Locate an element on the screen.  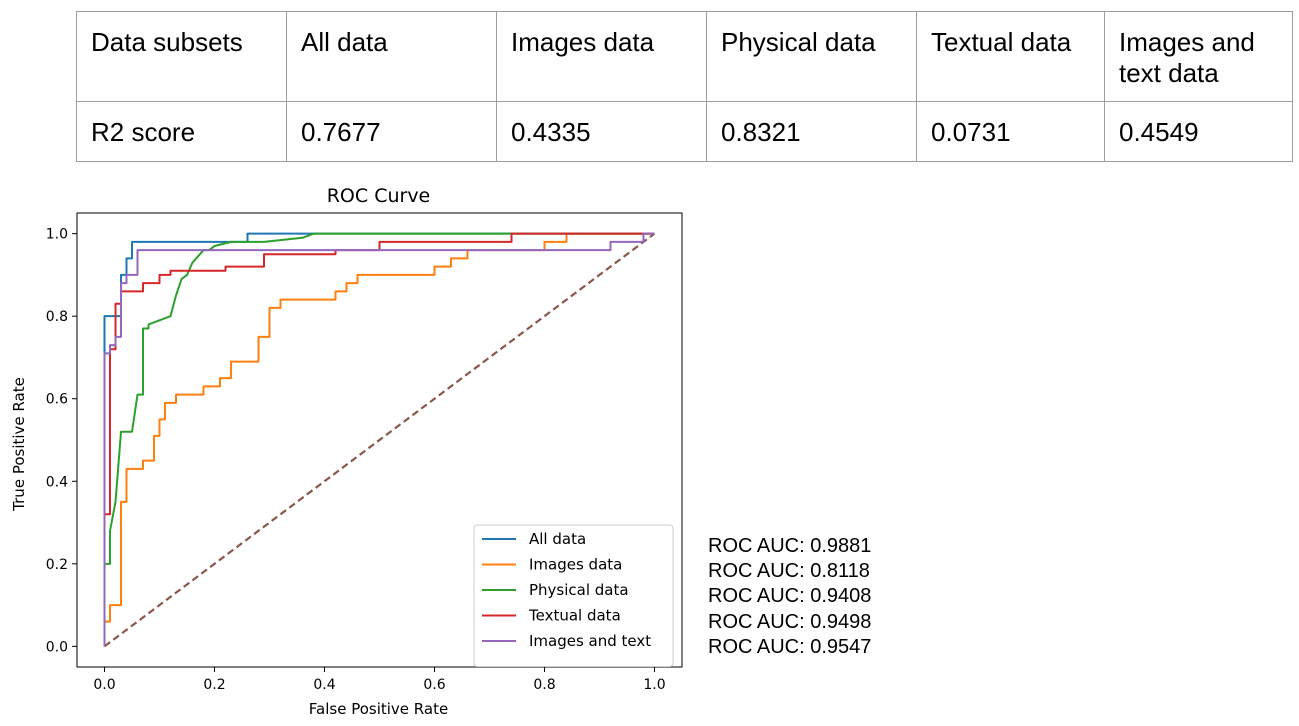
auc-note-images-data: ROC AUC: 0.8118 is located at coordinates (789, 571).